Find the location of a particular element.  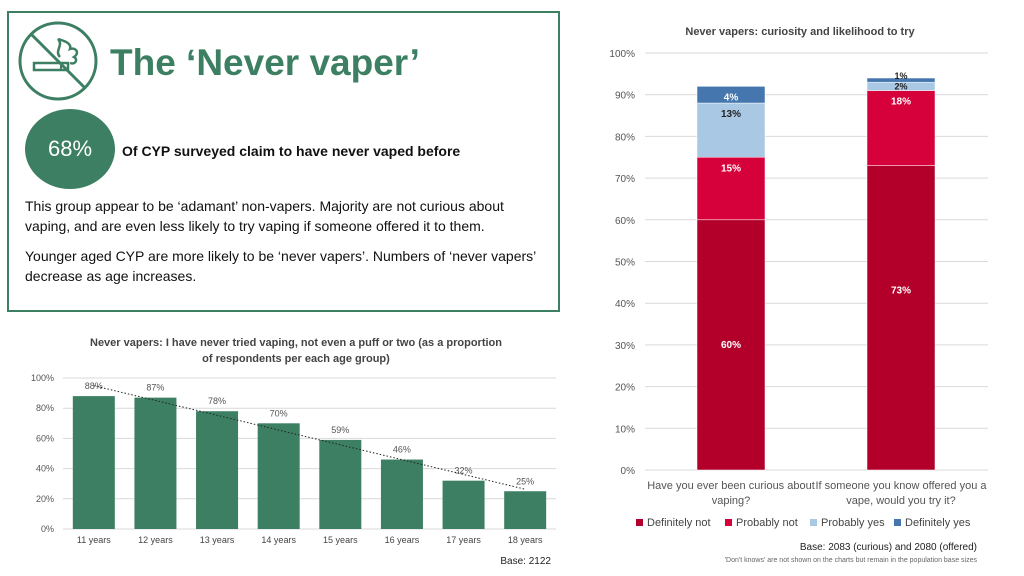

x-tick-label: Have you ever been curious about is located at coordinates (731, 486).